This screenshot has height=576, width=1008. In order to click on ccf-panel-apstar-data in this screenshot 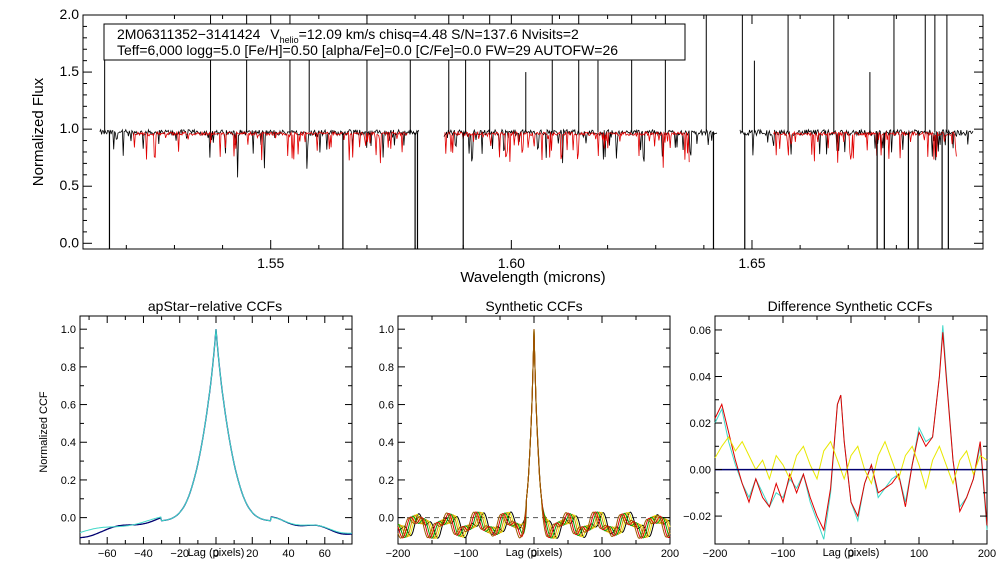, I will do `click(216, 434)`.